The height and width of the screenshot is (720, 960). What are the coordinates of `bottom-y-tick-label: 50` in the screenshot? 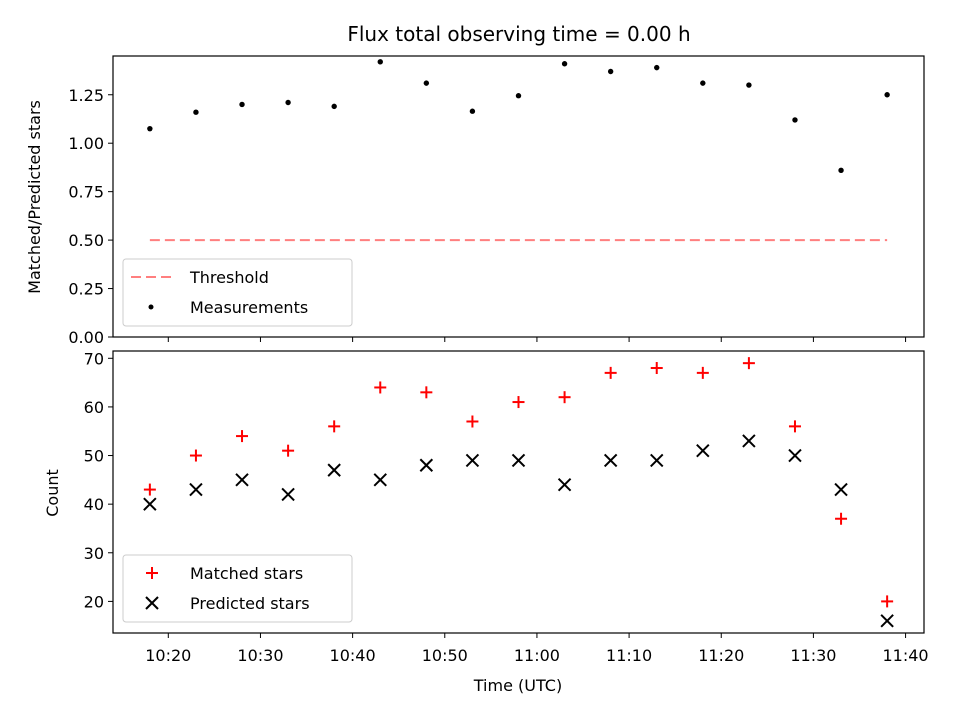 It's located at (94, 456).